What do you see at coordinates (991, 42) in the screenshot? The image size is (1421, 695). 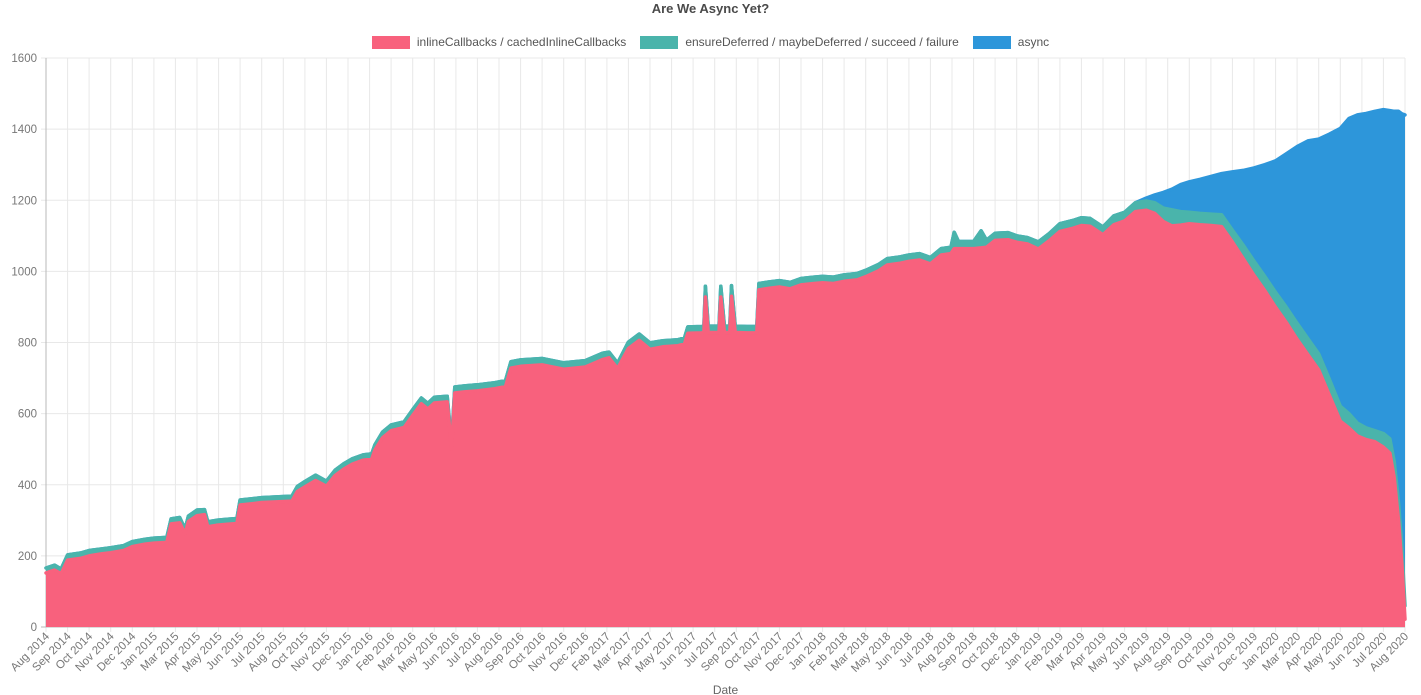 I see `legend-swatch-async` at bounding box center [991, 42].